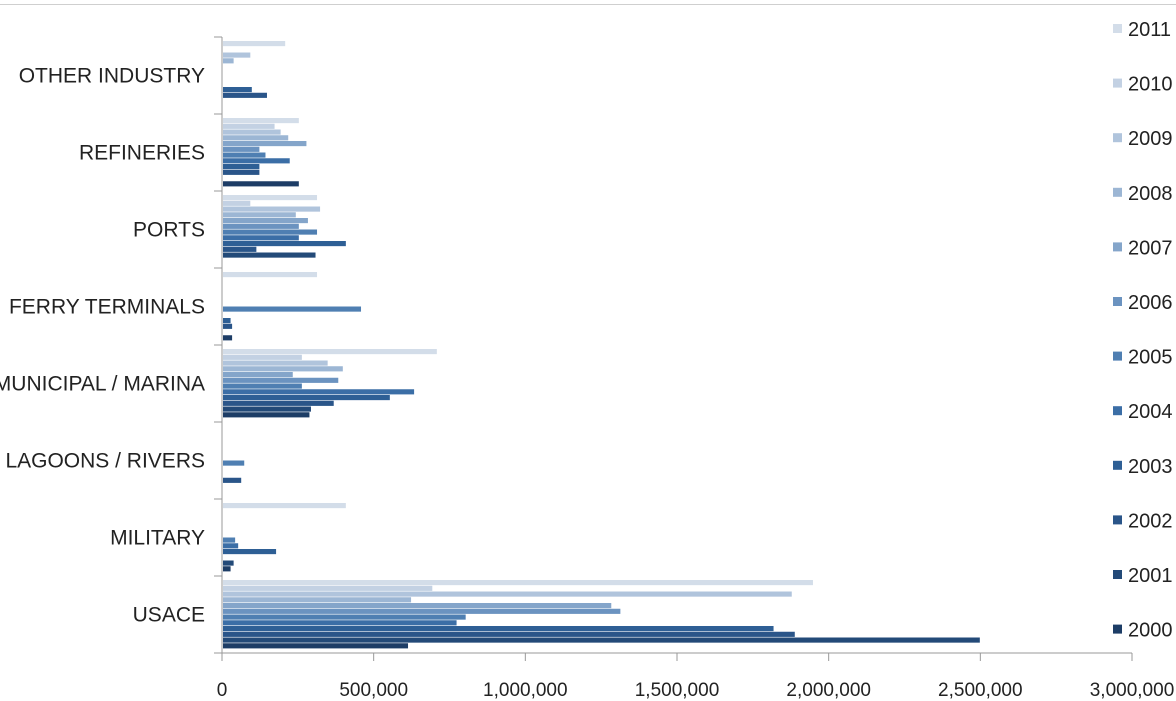 This screenshot has height=701, width=1176. I want to click on bar-usace-2007, so click(417, 606).